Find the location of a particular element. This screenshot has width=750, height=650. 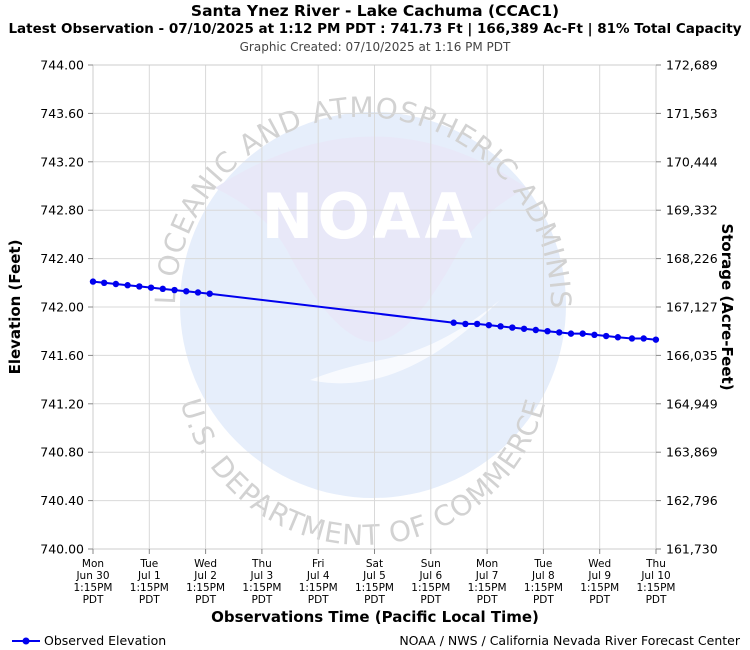

y2-axis-label: Storage (Acre-Feet) is located at coordinates (727, 306).